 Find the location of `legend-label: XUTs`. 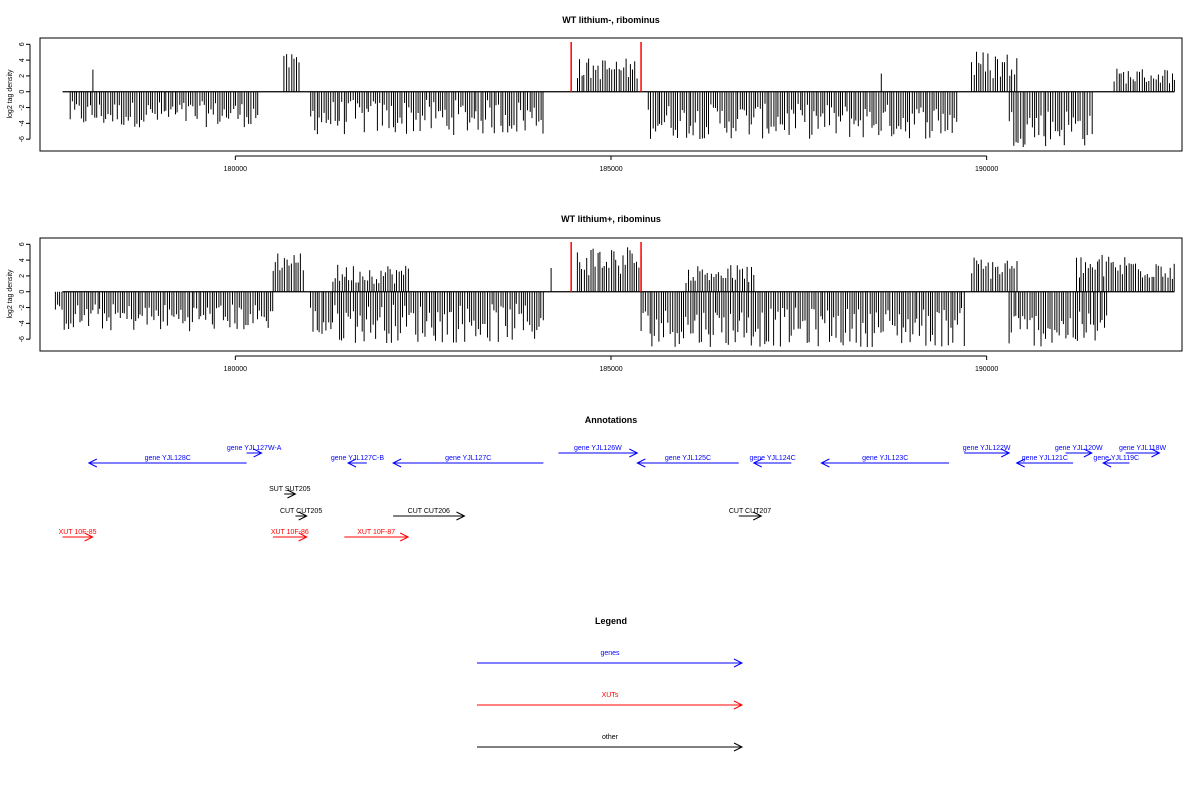

legend-label: XUTs is located at coordinates (610, 695).